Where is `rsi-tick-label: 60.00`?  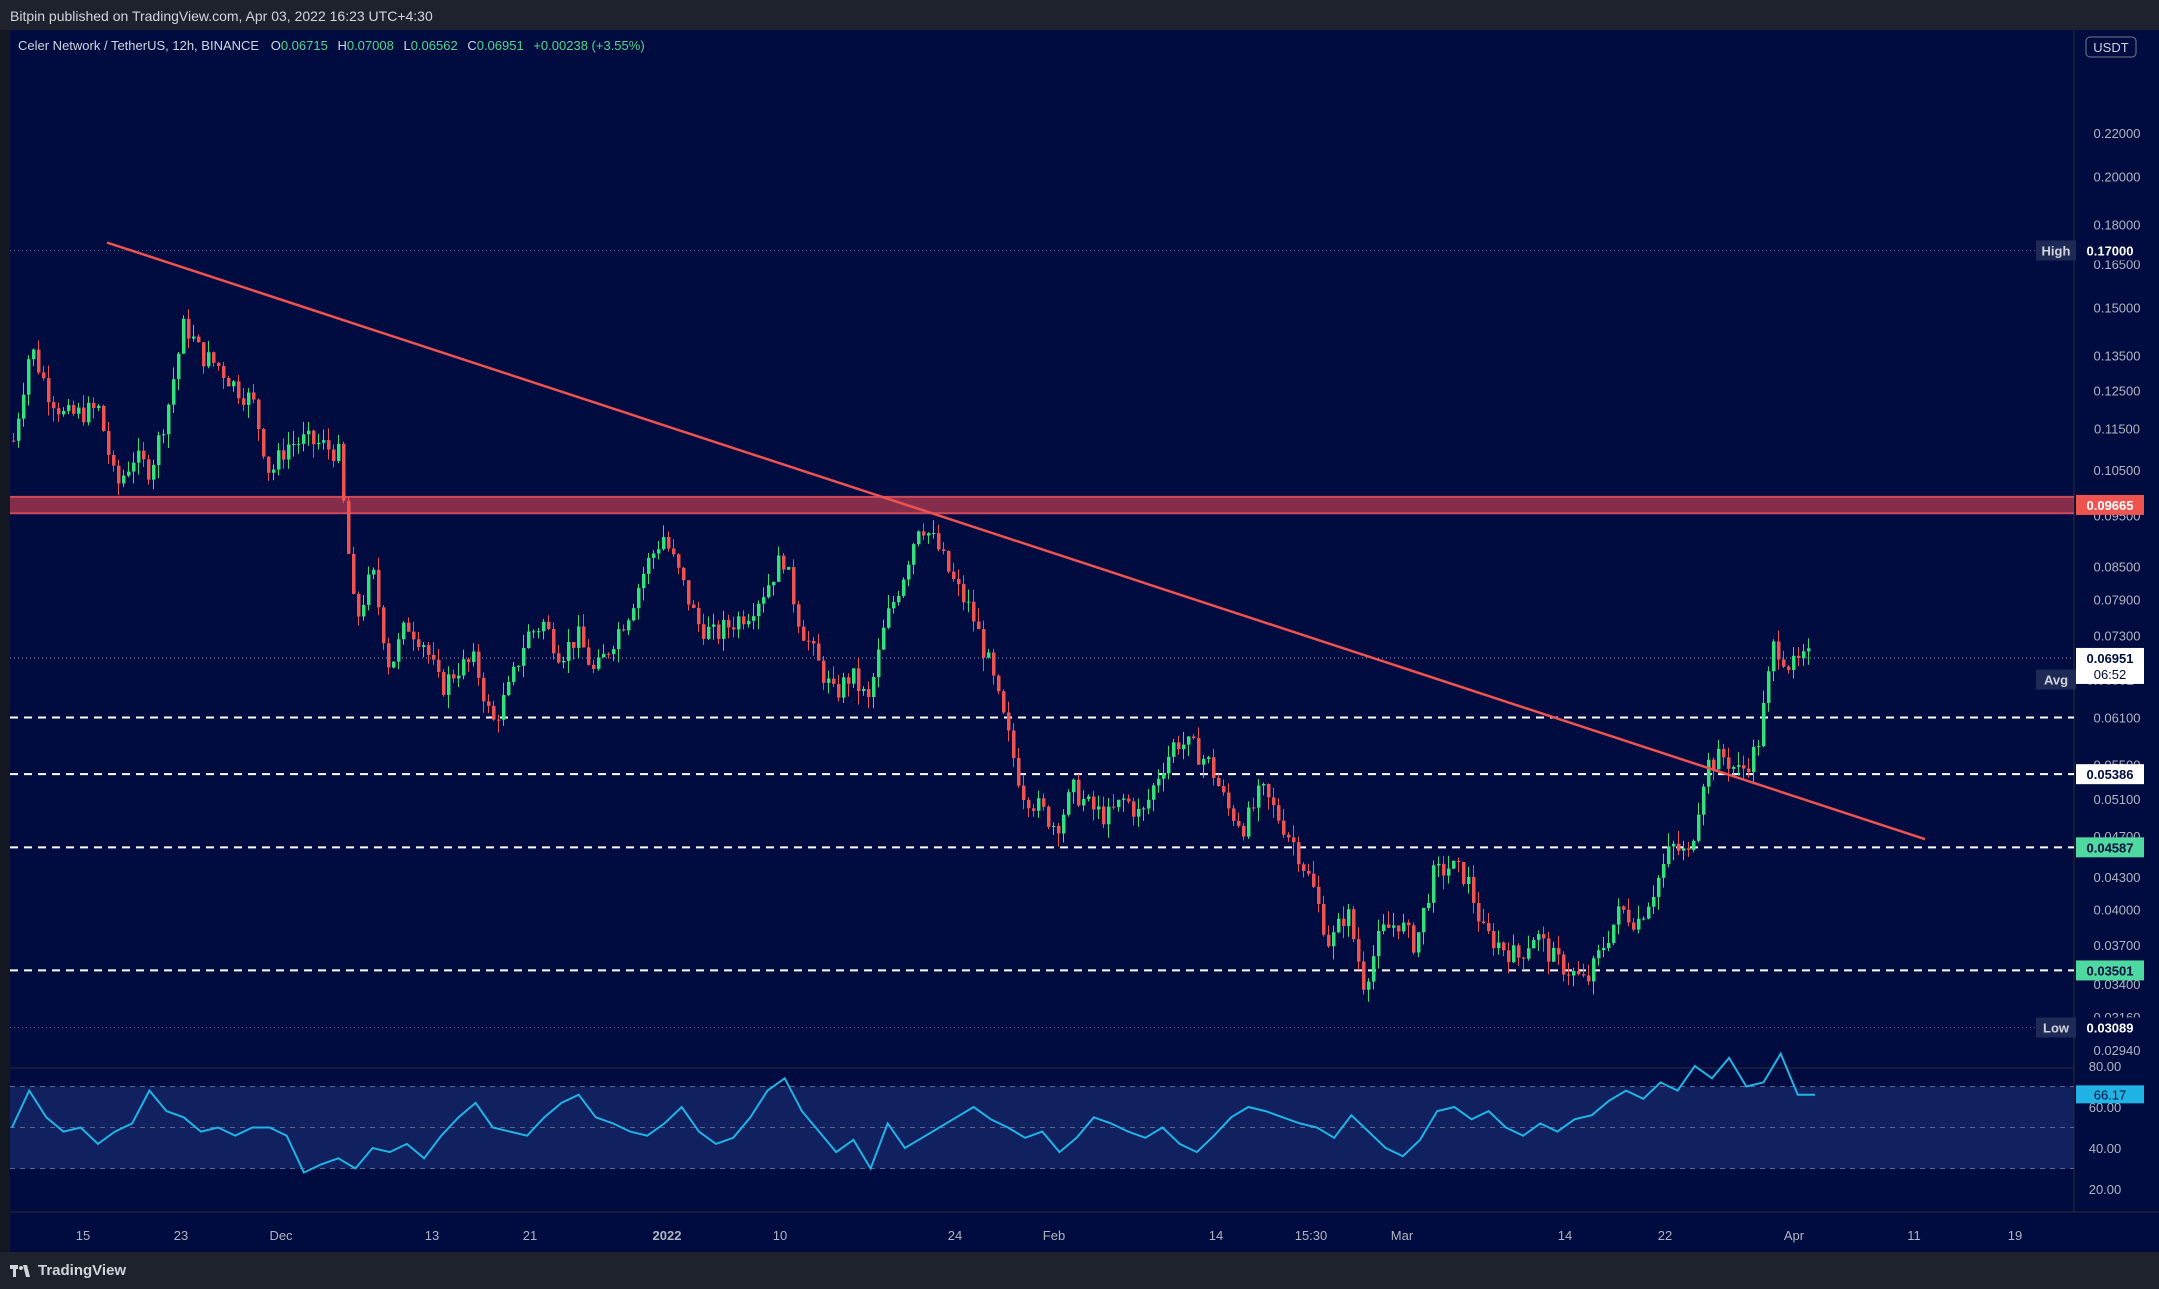
rsi-tick-label: 60.00 is located at coordinates (2105, 1107).